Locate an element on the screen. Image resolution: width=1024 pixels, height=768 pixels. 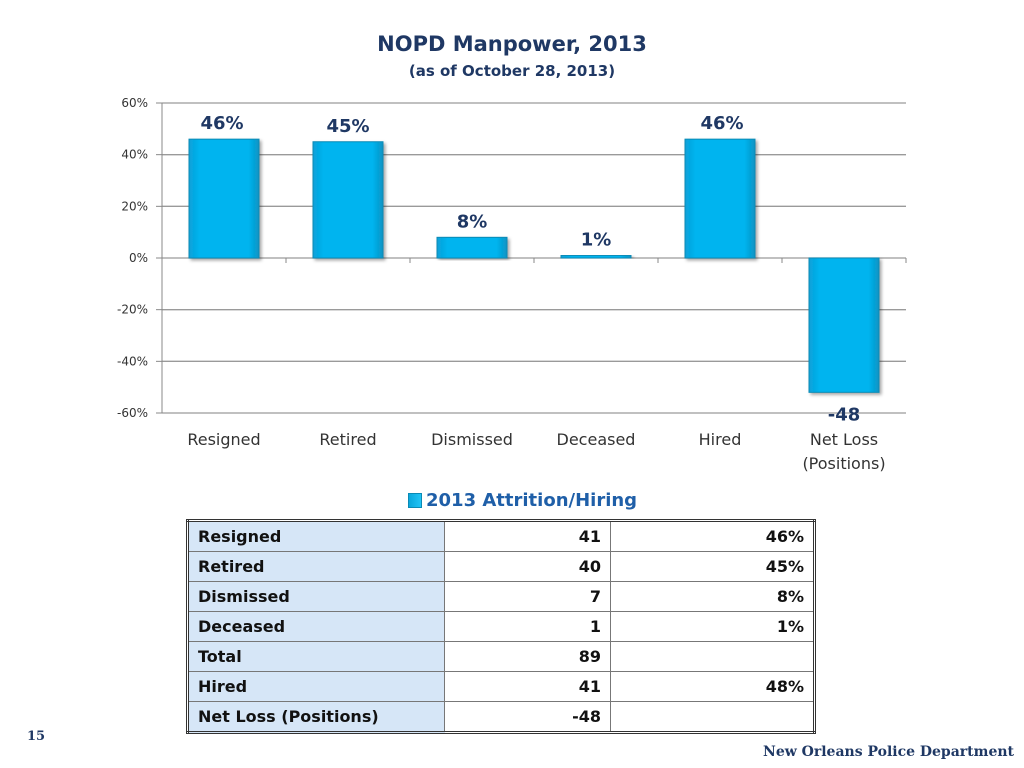
legend-label: 2013 Attrition/Hiring is located at coordinates (532, 500).